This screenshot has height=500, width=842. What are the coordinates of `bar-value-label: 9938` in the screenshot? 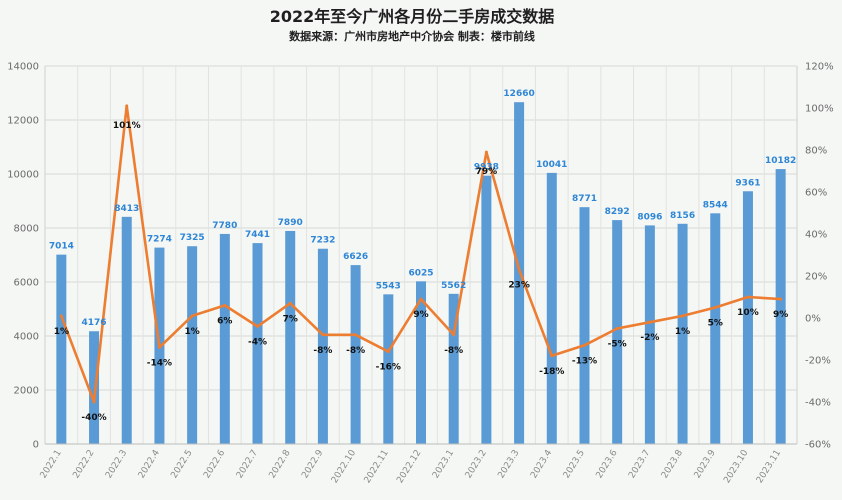 It's located at (486, 168).